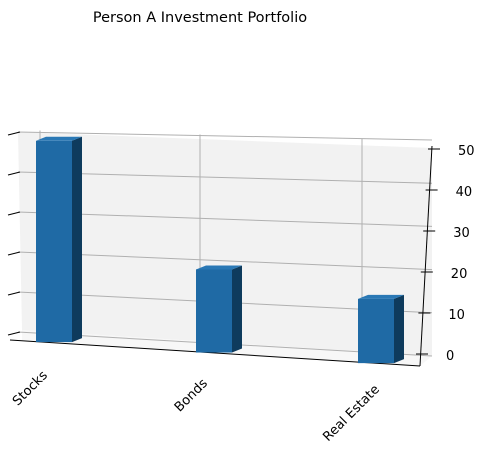  Describe the element at coordinates (461, 233) in the screenshot. I see `z-tick-label: 30` at that location.